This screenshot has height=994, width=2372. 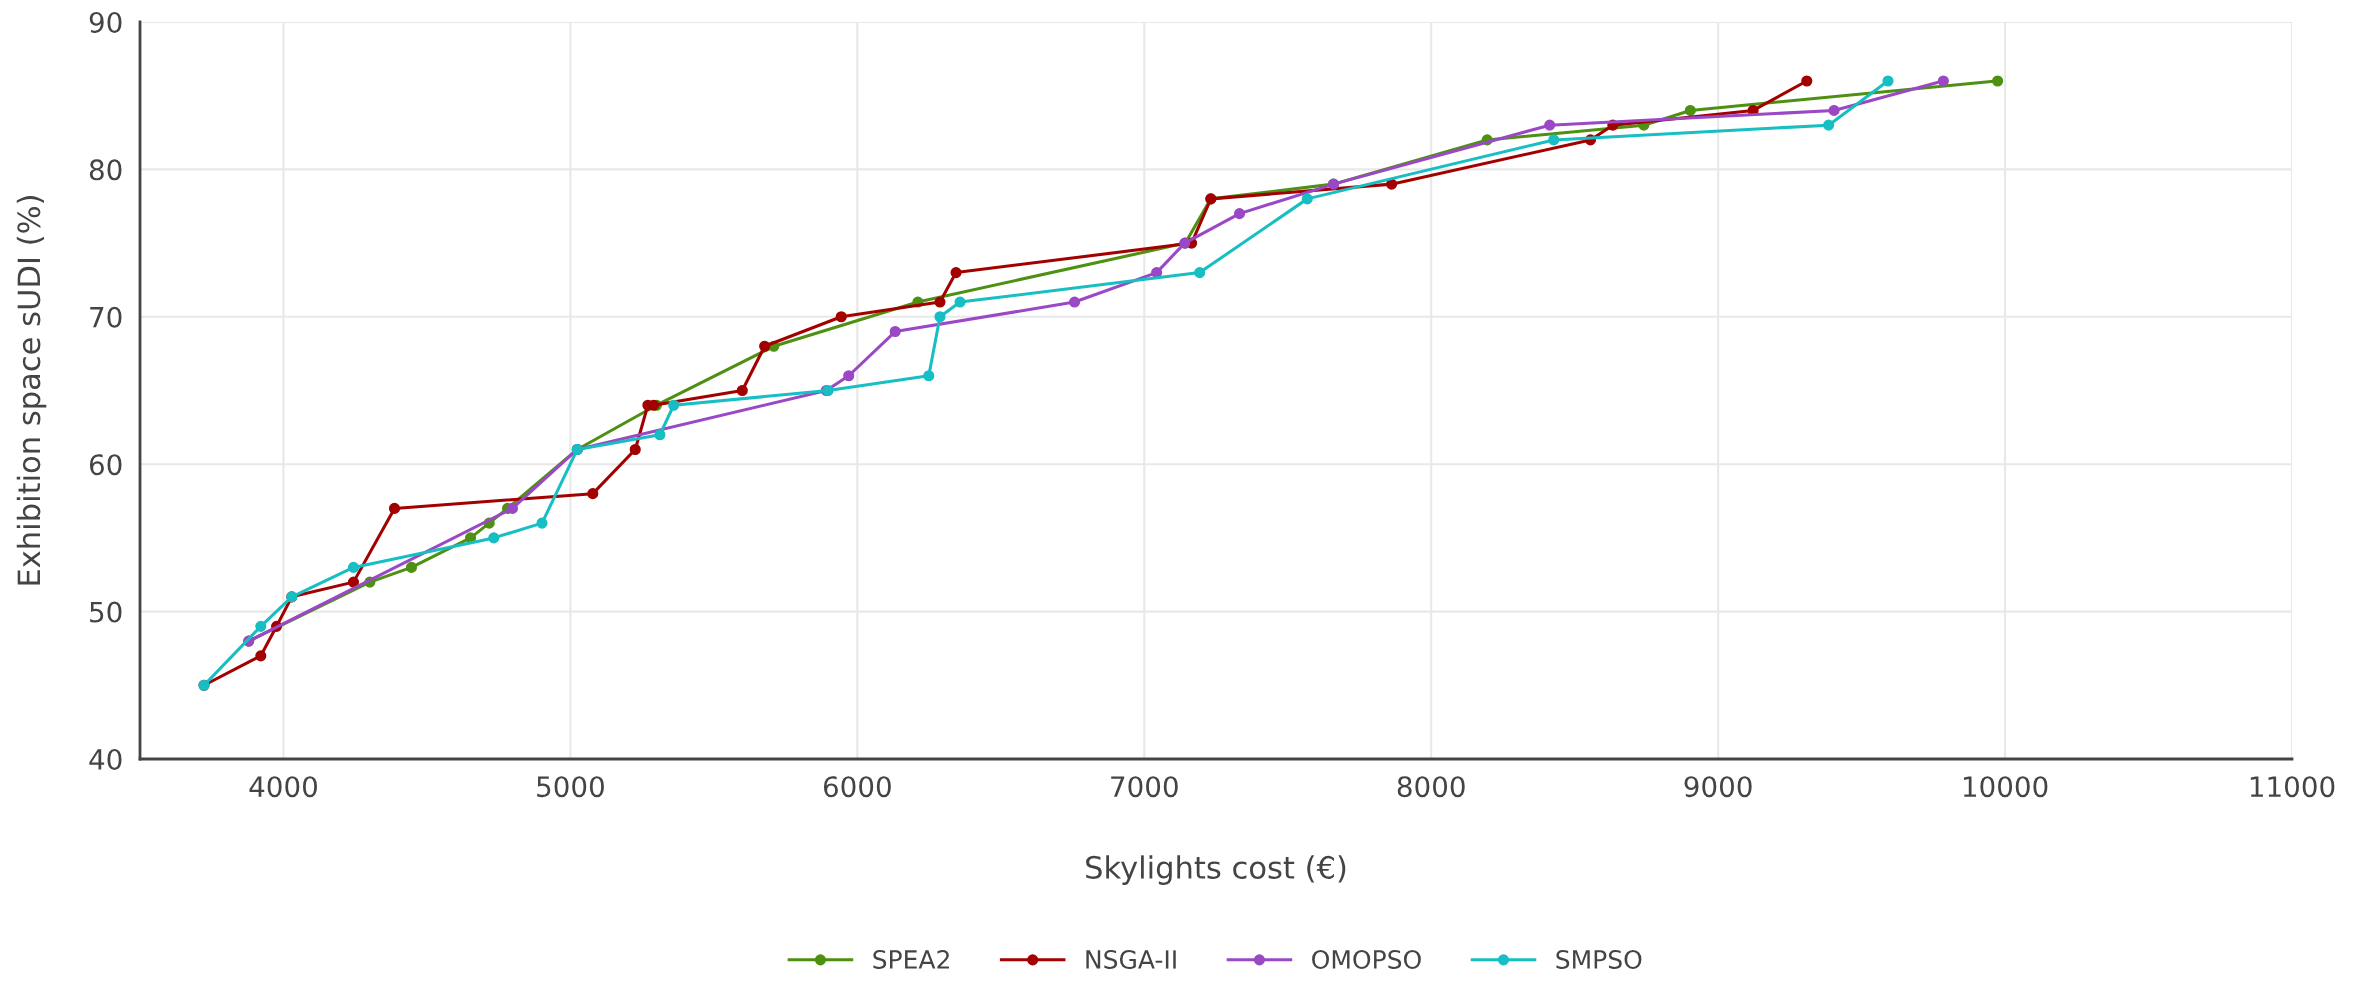 What do you see at coordinates (283, 787) in the screenshot?
I see `x-tick-label: 4000` at bounding box center [283, 787].